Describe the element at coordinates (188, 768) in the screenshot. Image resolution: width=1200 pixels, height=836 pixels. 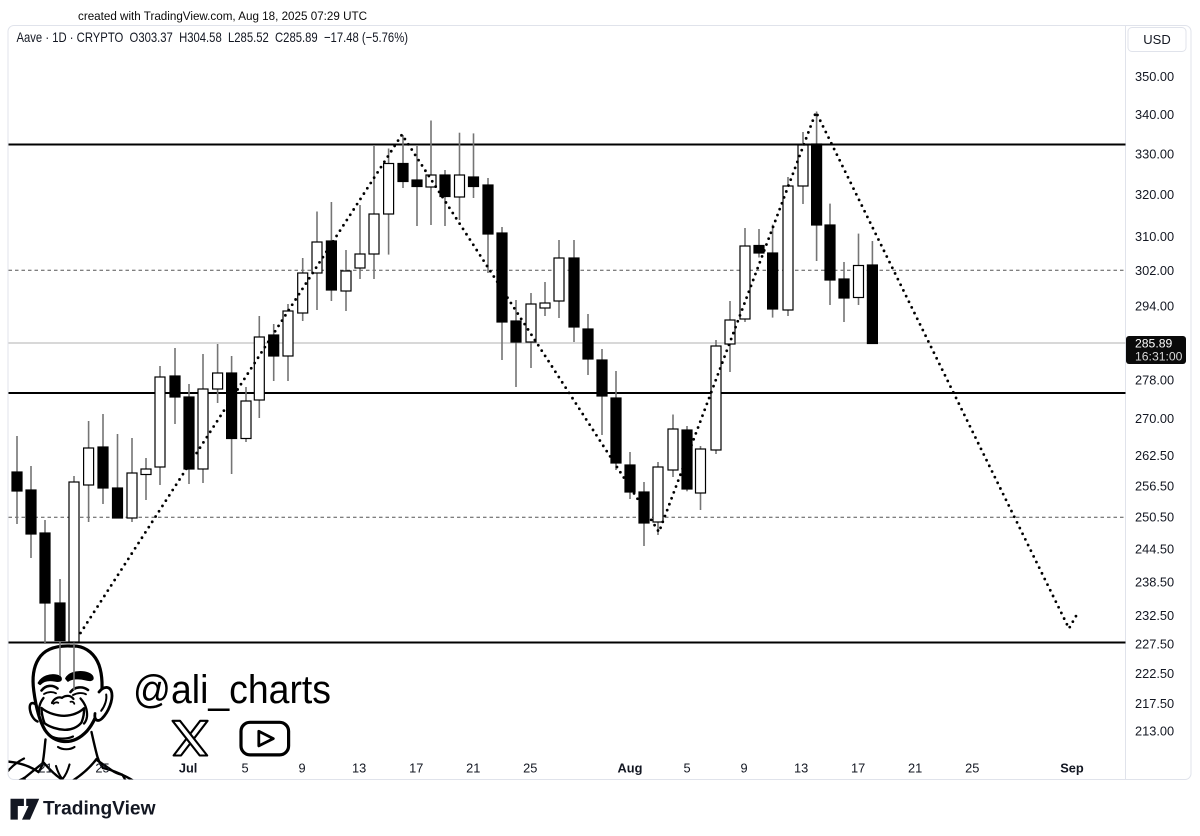
I see `svg-text: Jul` at that location.